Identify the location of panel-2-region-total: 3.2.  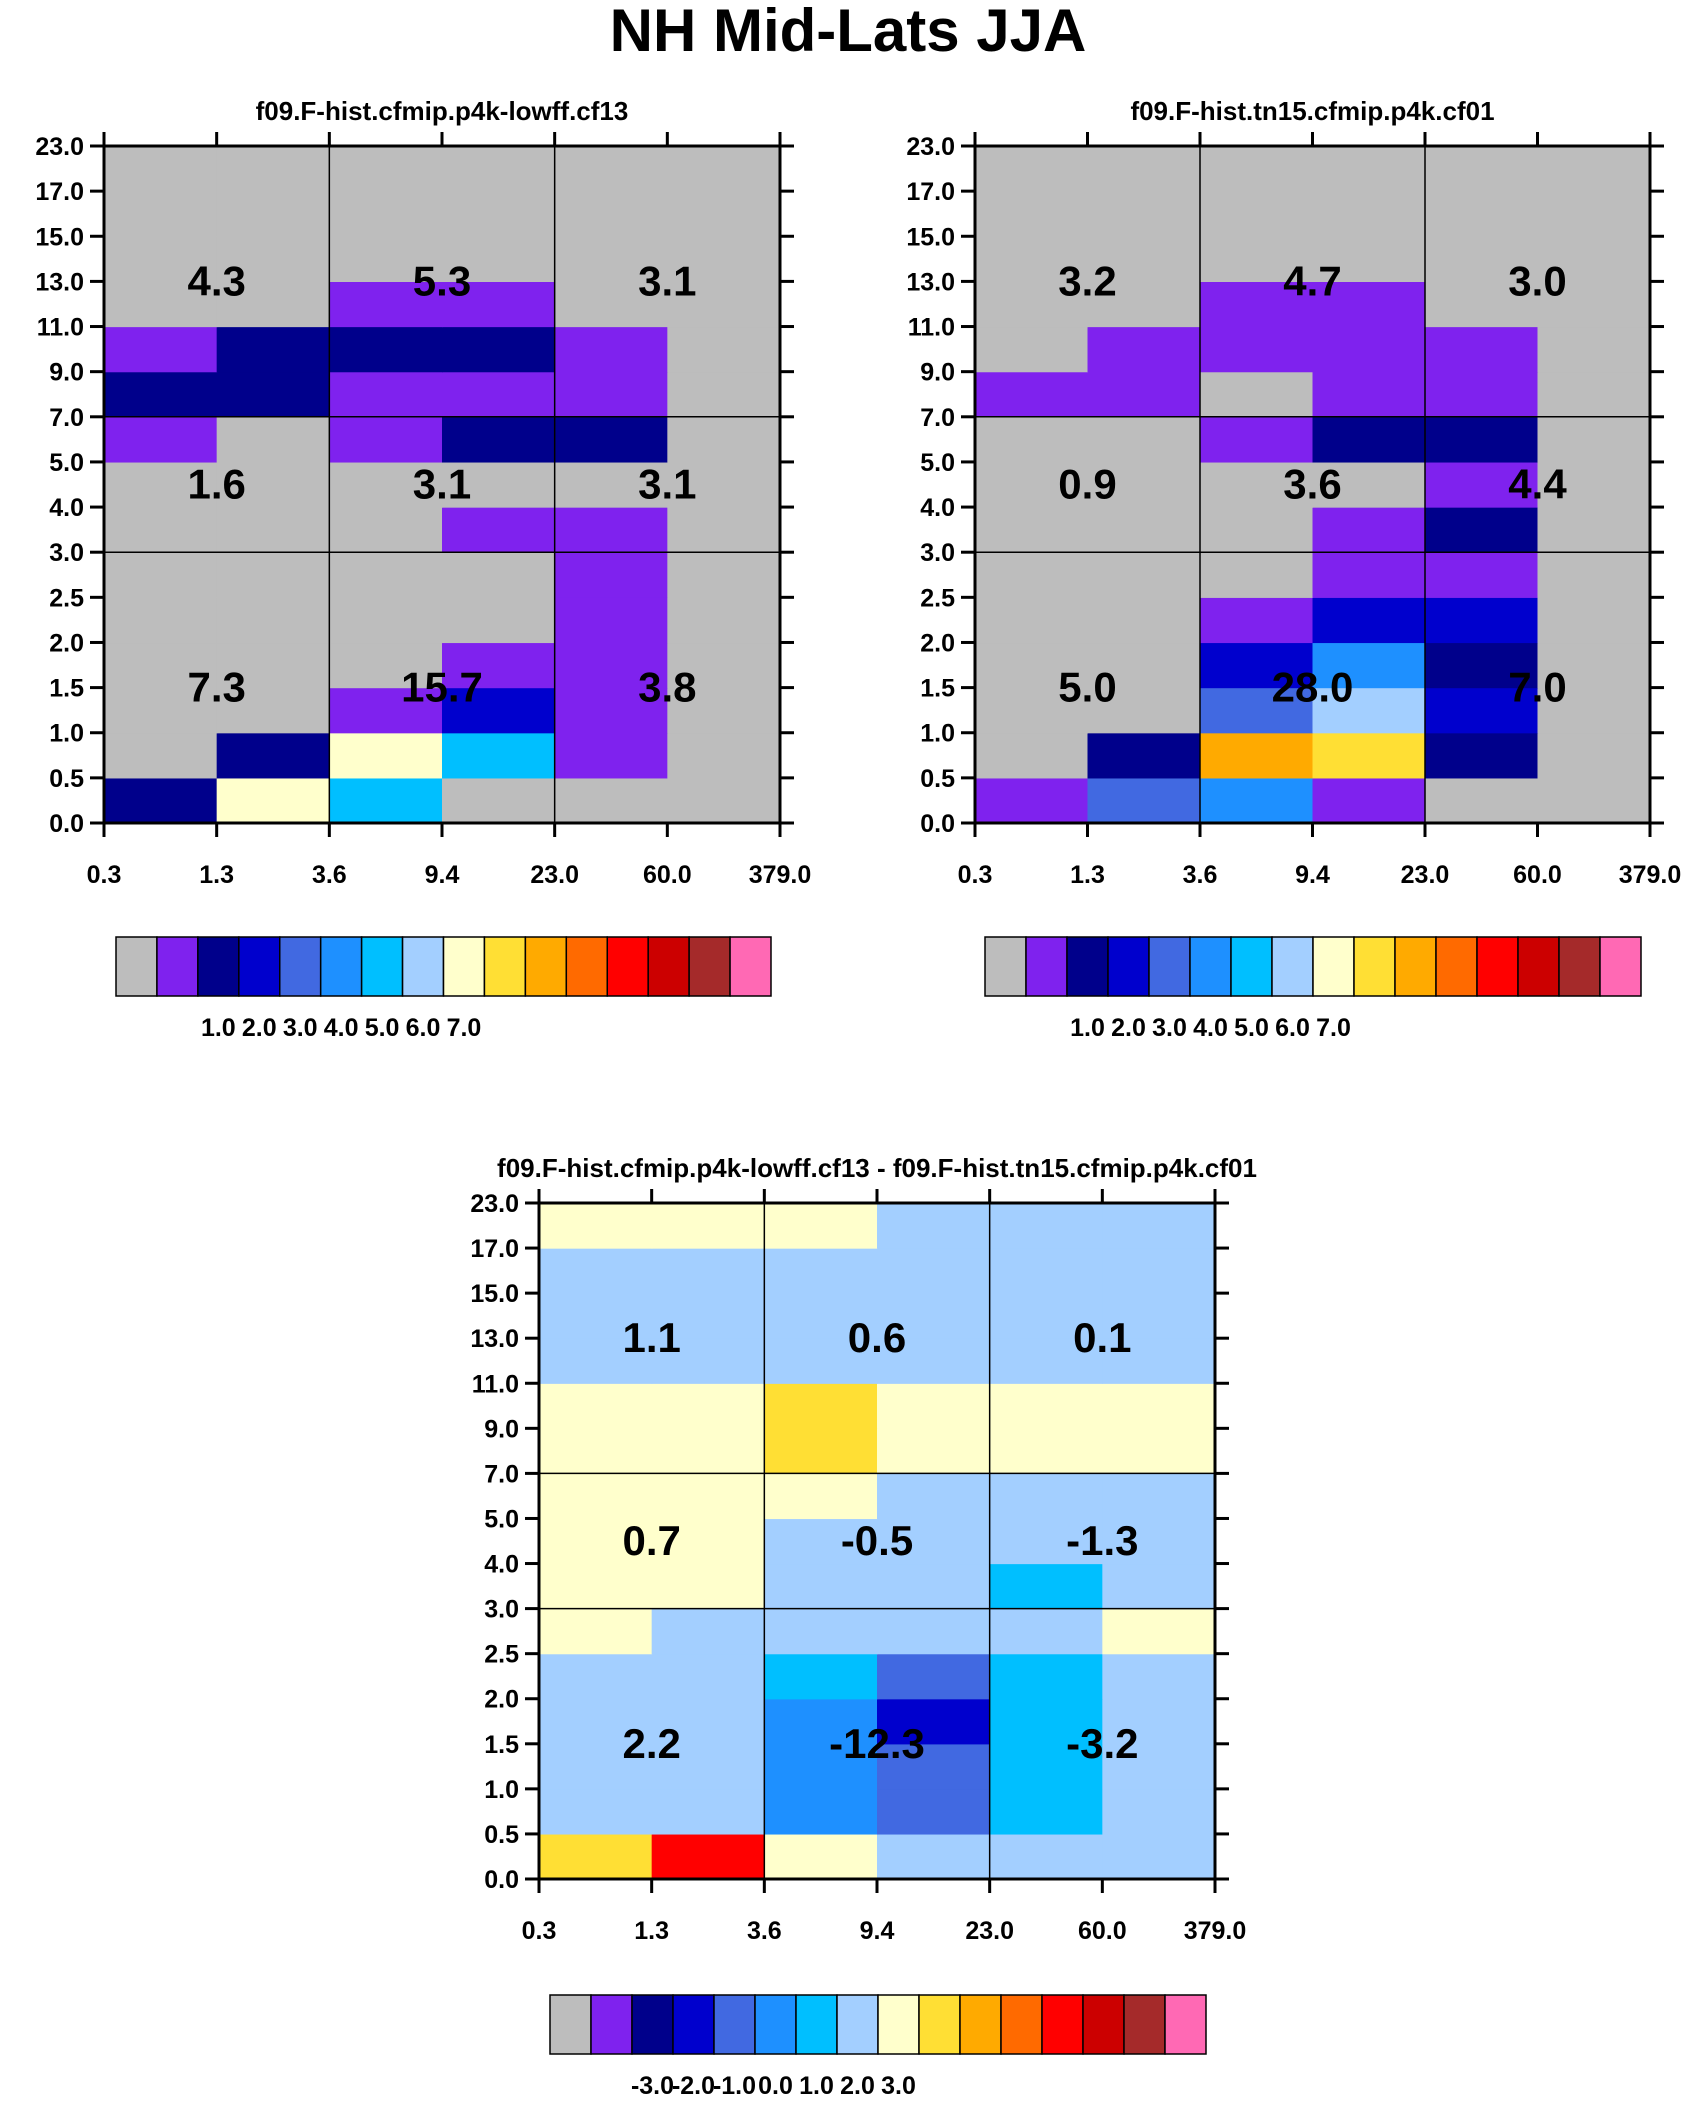
(1087, 280).